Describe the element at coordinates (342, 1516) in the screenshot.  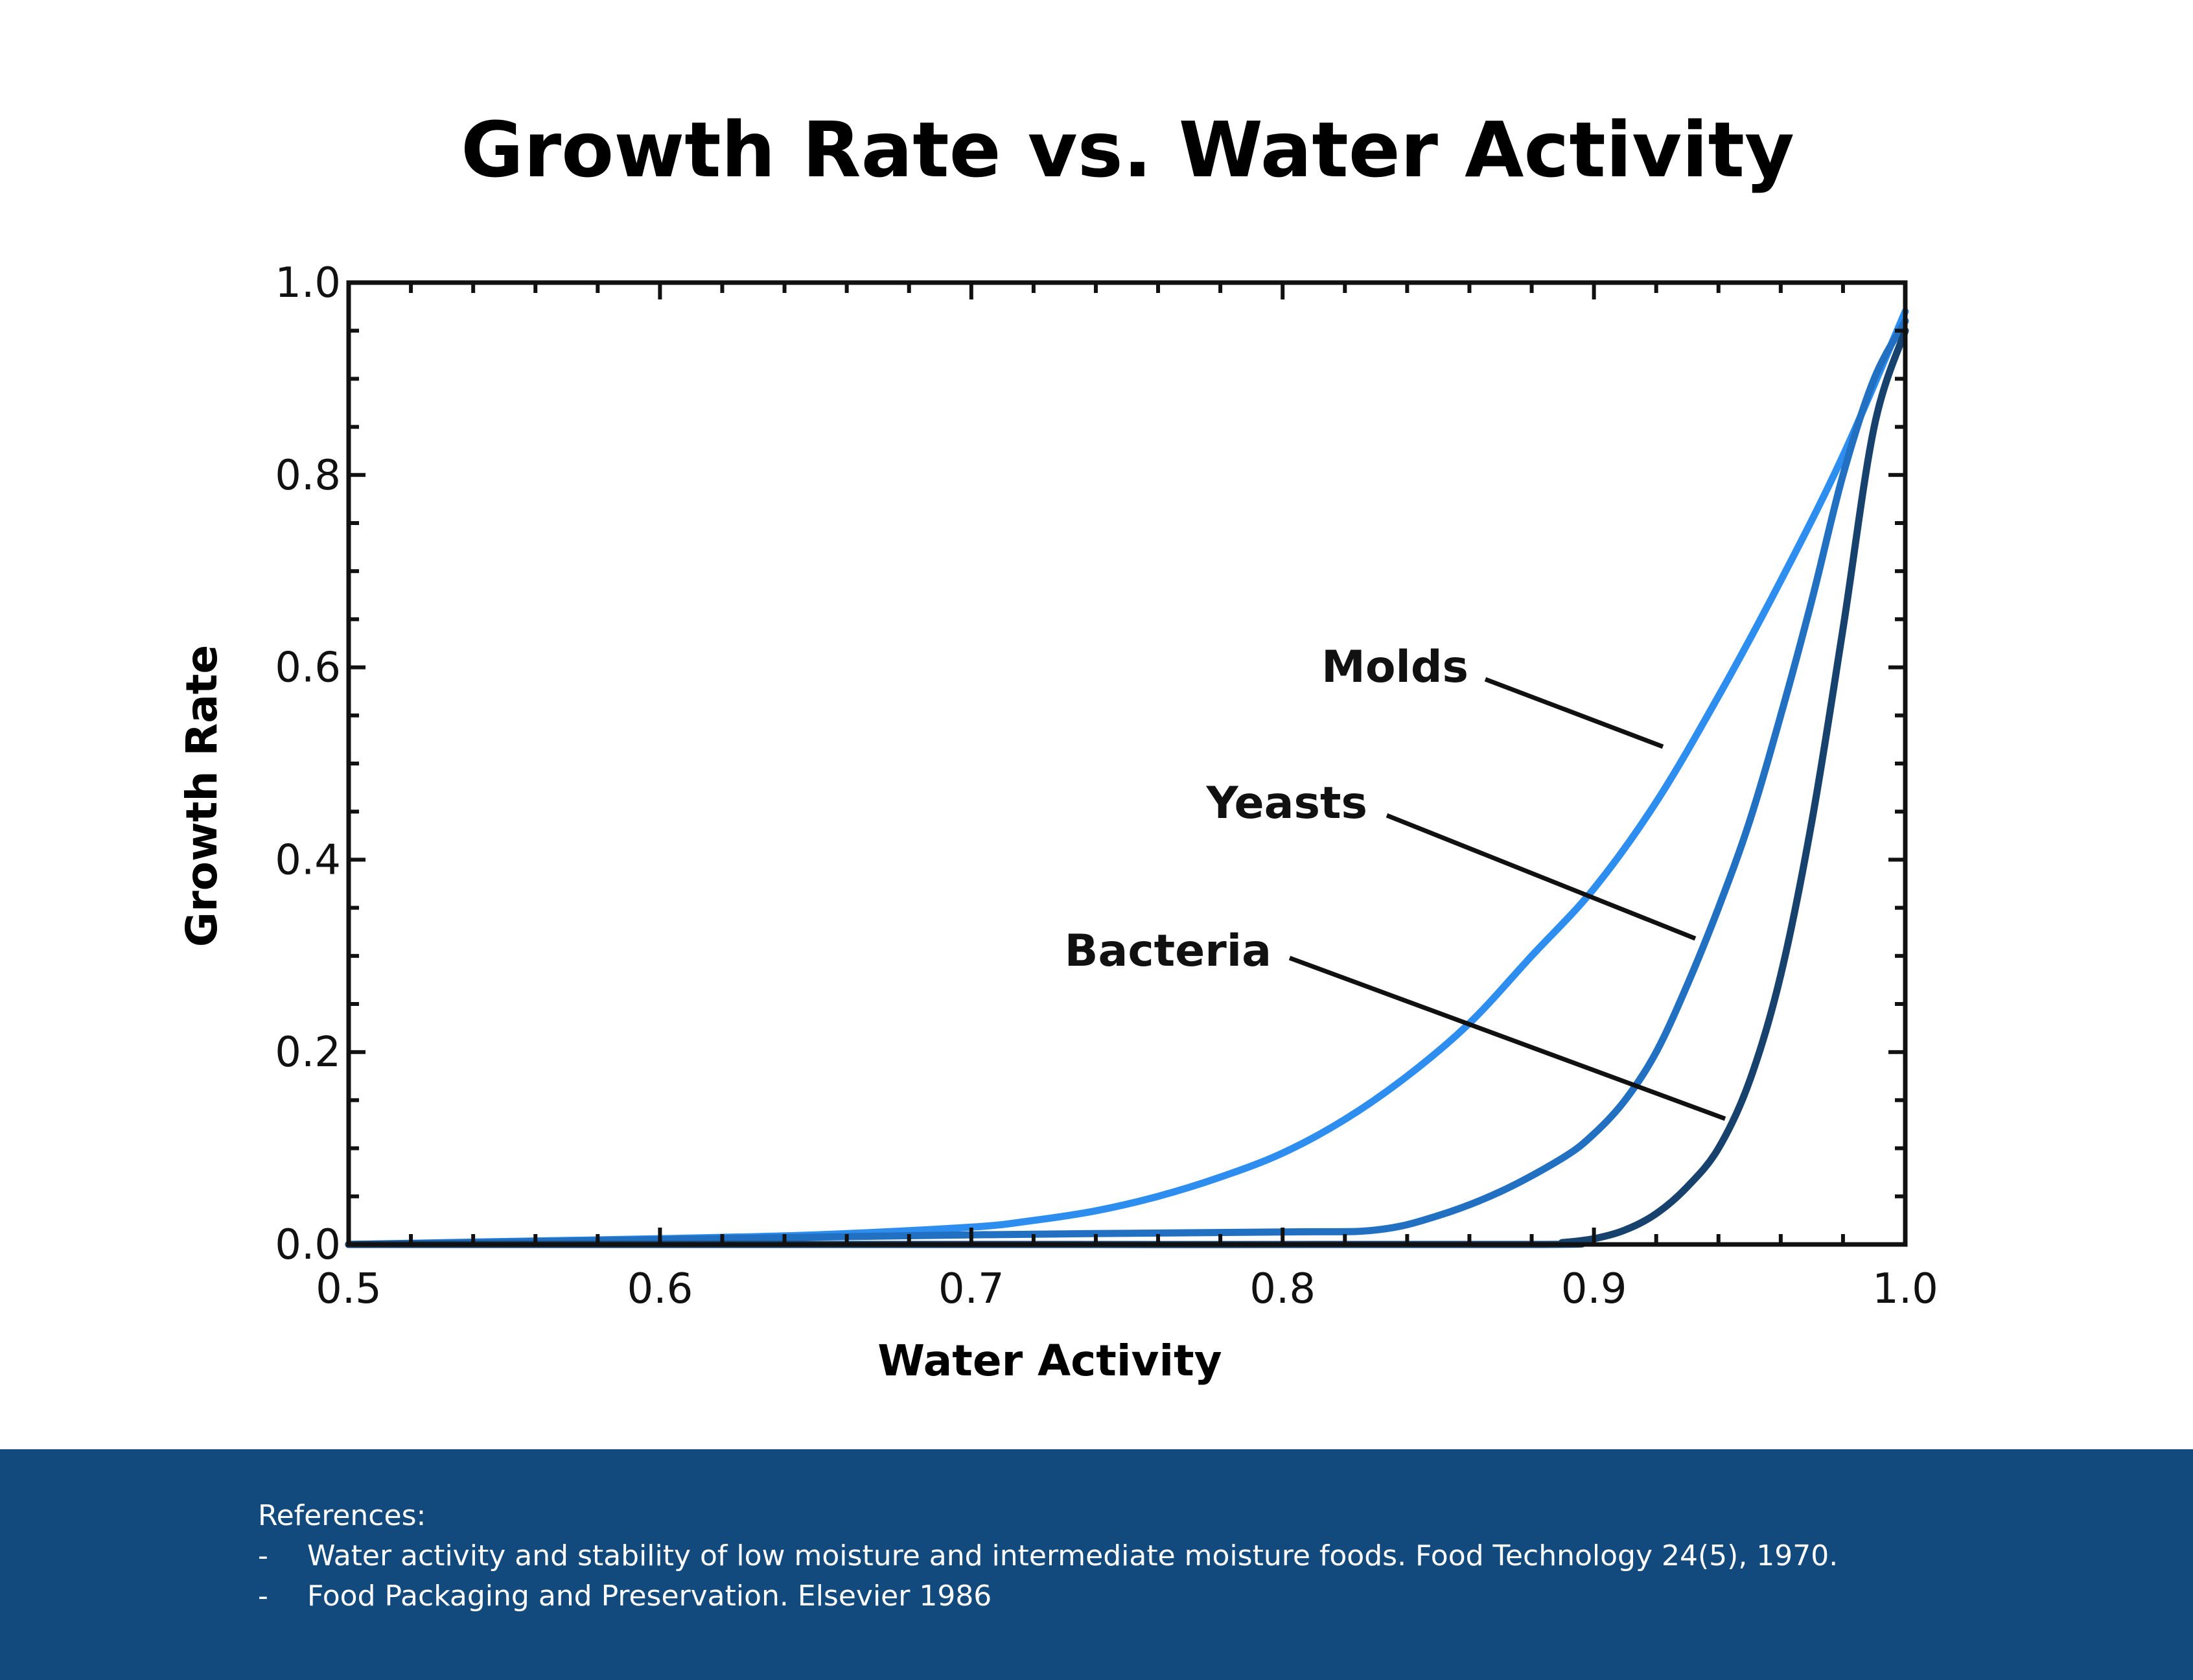
I see `references-heading: References:` at that location.